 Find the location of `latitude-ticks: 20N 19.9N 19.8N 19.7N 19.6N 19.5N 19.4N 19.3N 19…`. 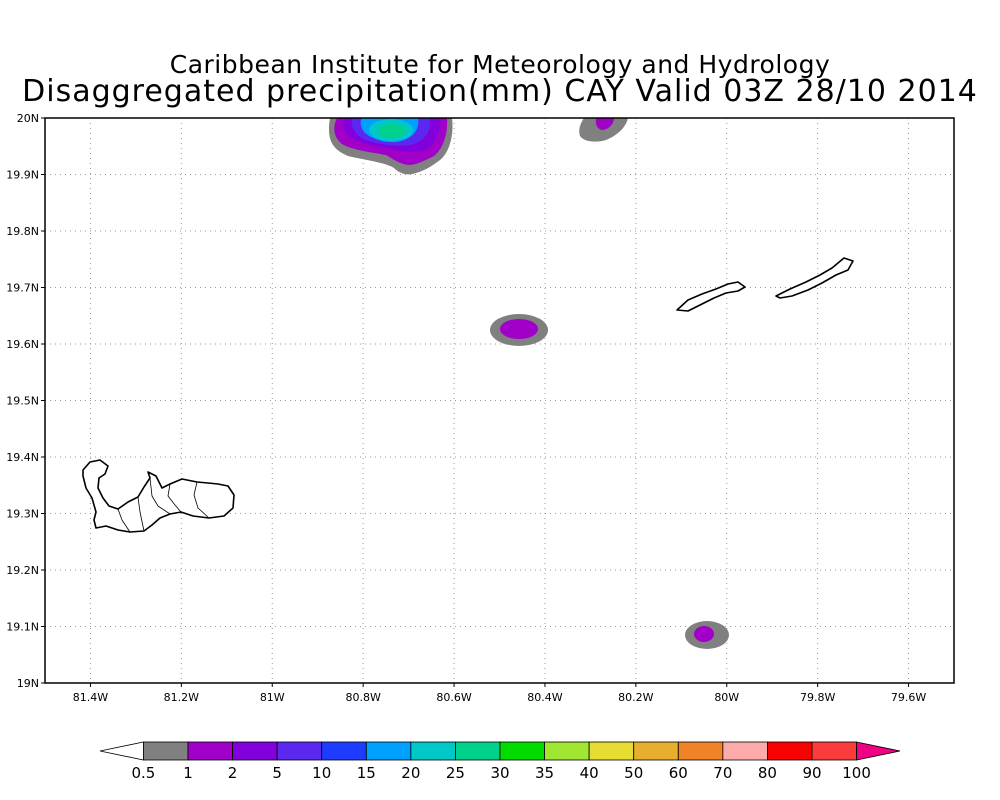

latitude-ticks: 20N 19.9N 19.8N 19.7N 19.6N 19.5N 19.4N 19.3N 19… is located at coordinates (25, 401).